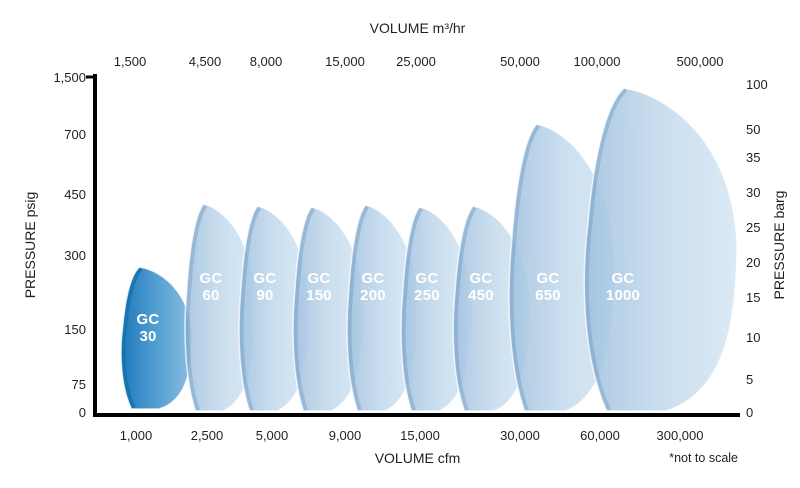 This screenshot has height=488, width=800. I want to click on bottom-tick-label: 300,000, so click(680, 435).